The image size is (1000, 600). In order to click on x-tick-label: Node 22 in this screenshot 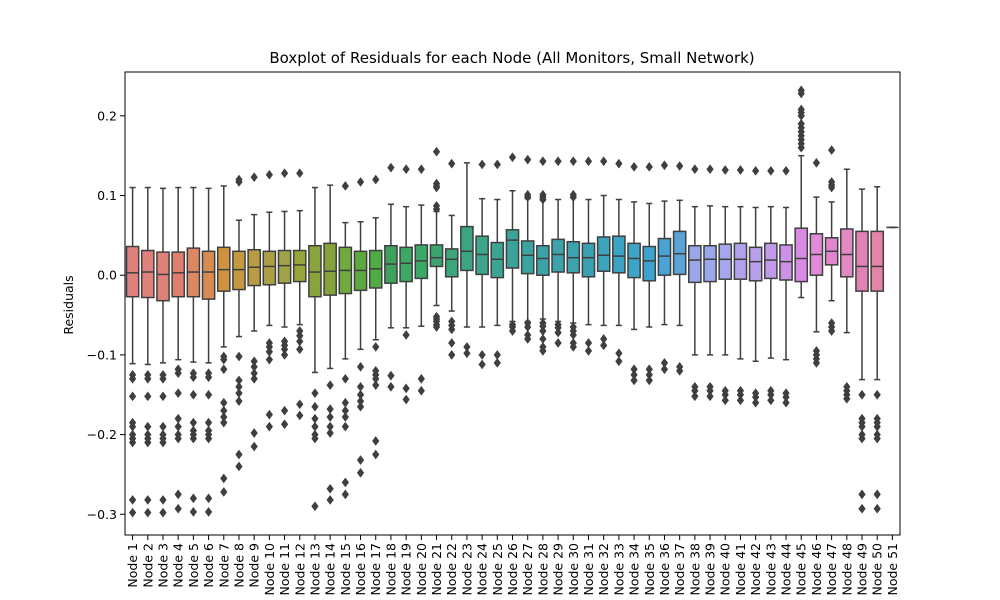, I will do `click(451, 569)`.